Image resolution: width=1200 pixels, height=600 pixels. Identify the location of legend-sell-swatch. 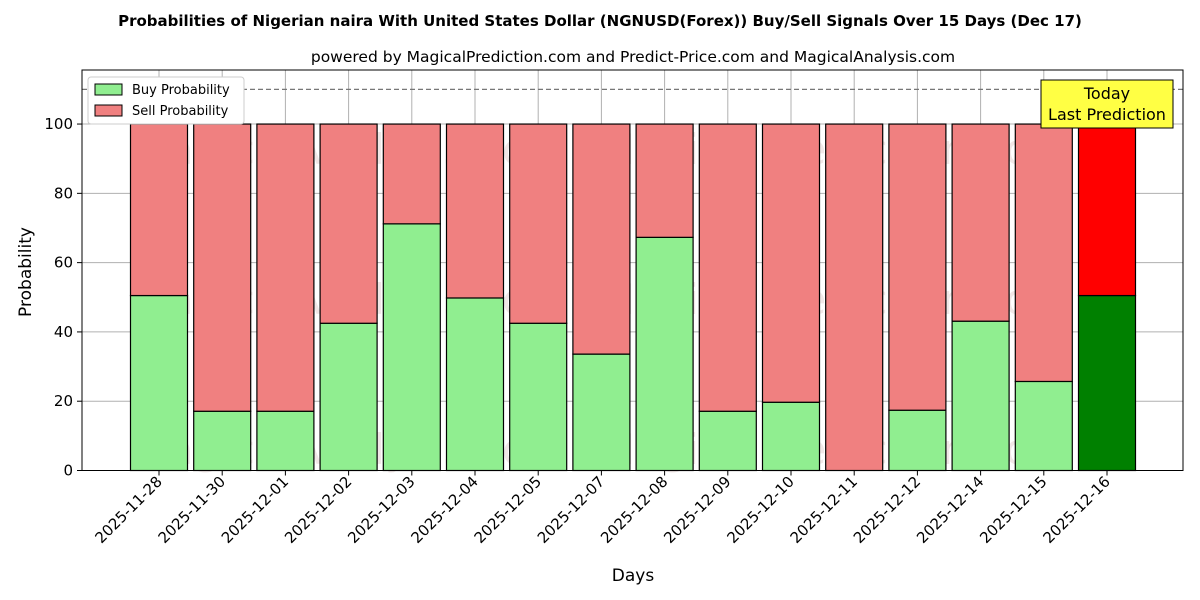
(108, 110).